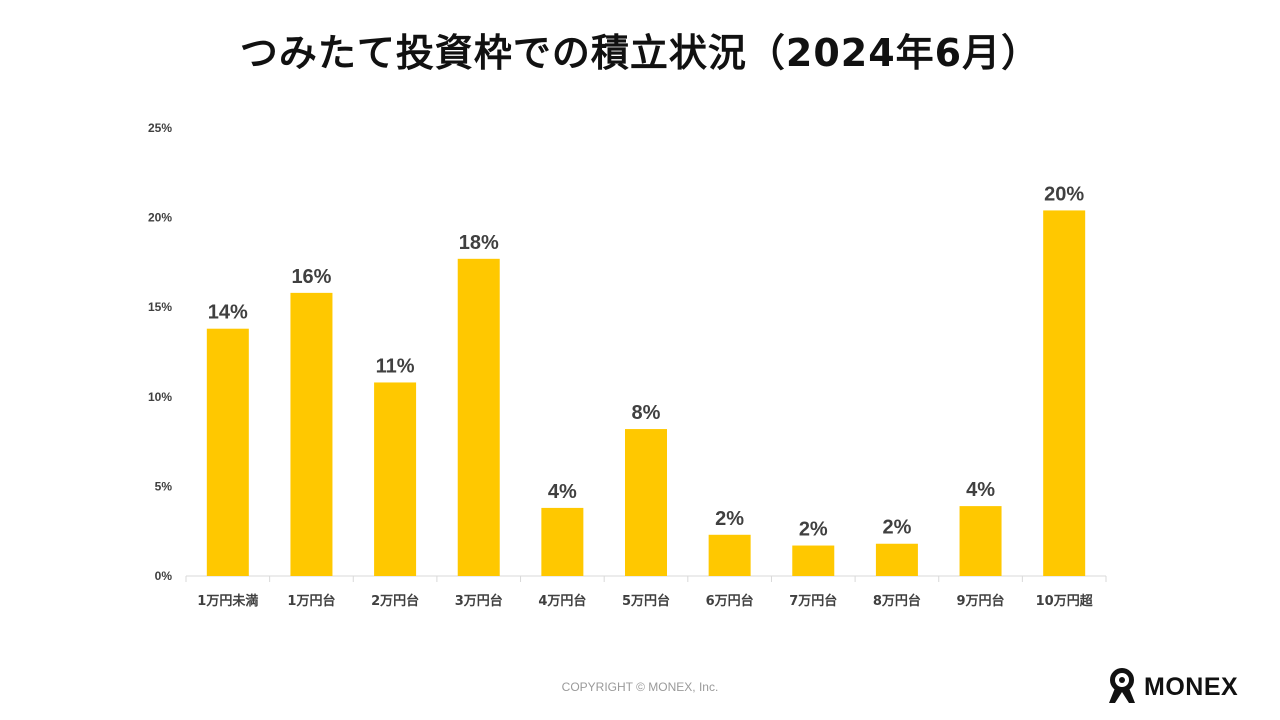 The width and height of the screenshot is (1280, 720). I want to click on x-tick-label: 2万円台, so click(395, 601).